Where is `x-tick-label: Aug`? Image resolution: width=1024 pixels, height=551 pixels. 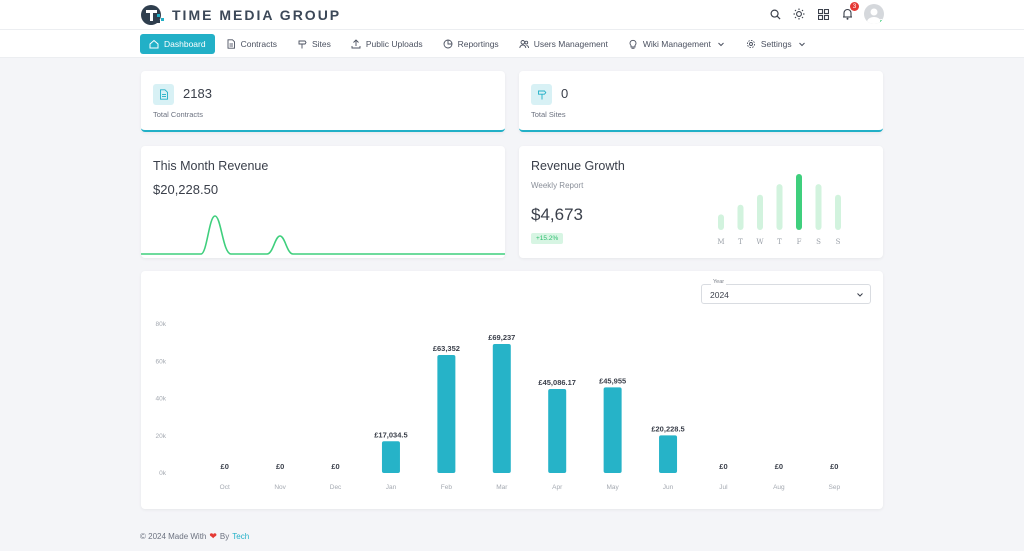 x-tick-label: Aug is located at coordinates (779, 487).